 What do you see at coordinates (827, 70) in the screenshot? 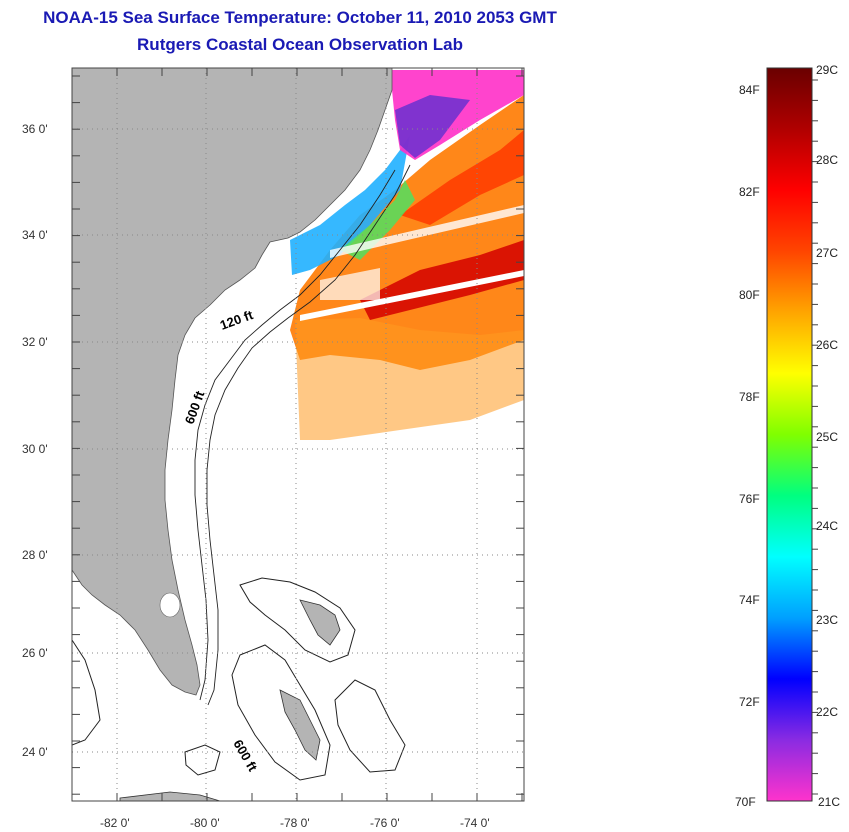
I see `colorbar-c-label: 29C` at bounding box center [827, 70].